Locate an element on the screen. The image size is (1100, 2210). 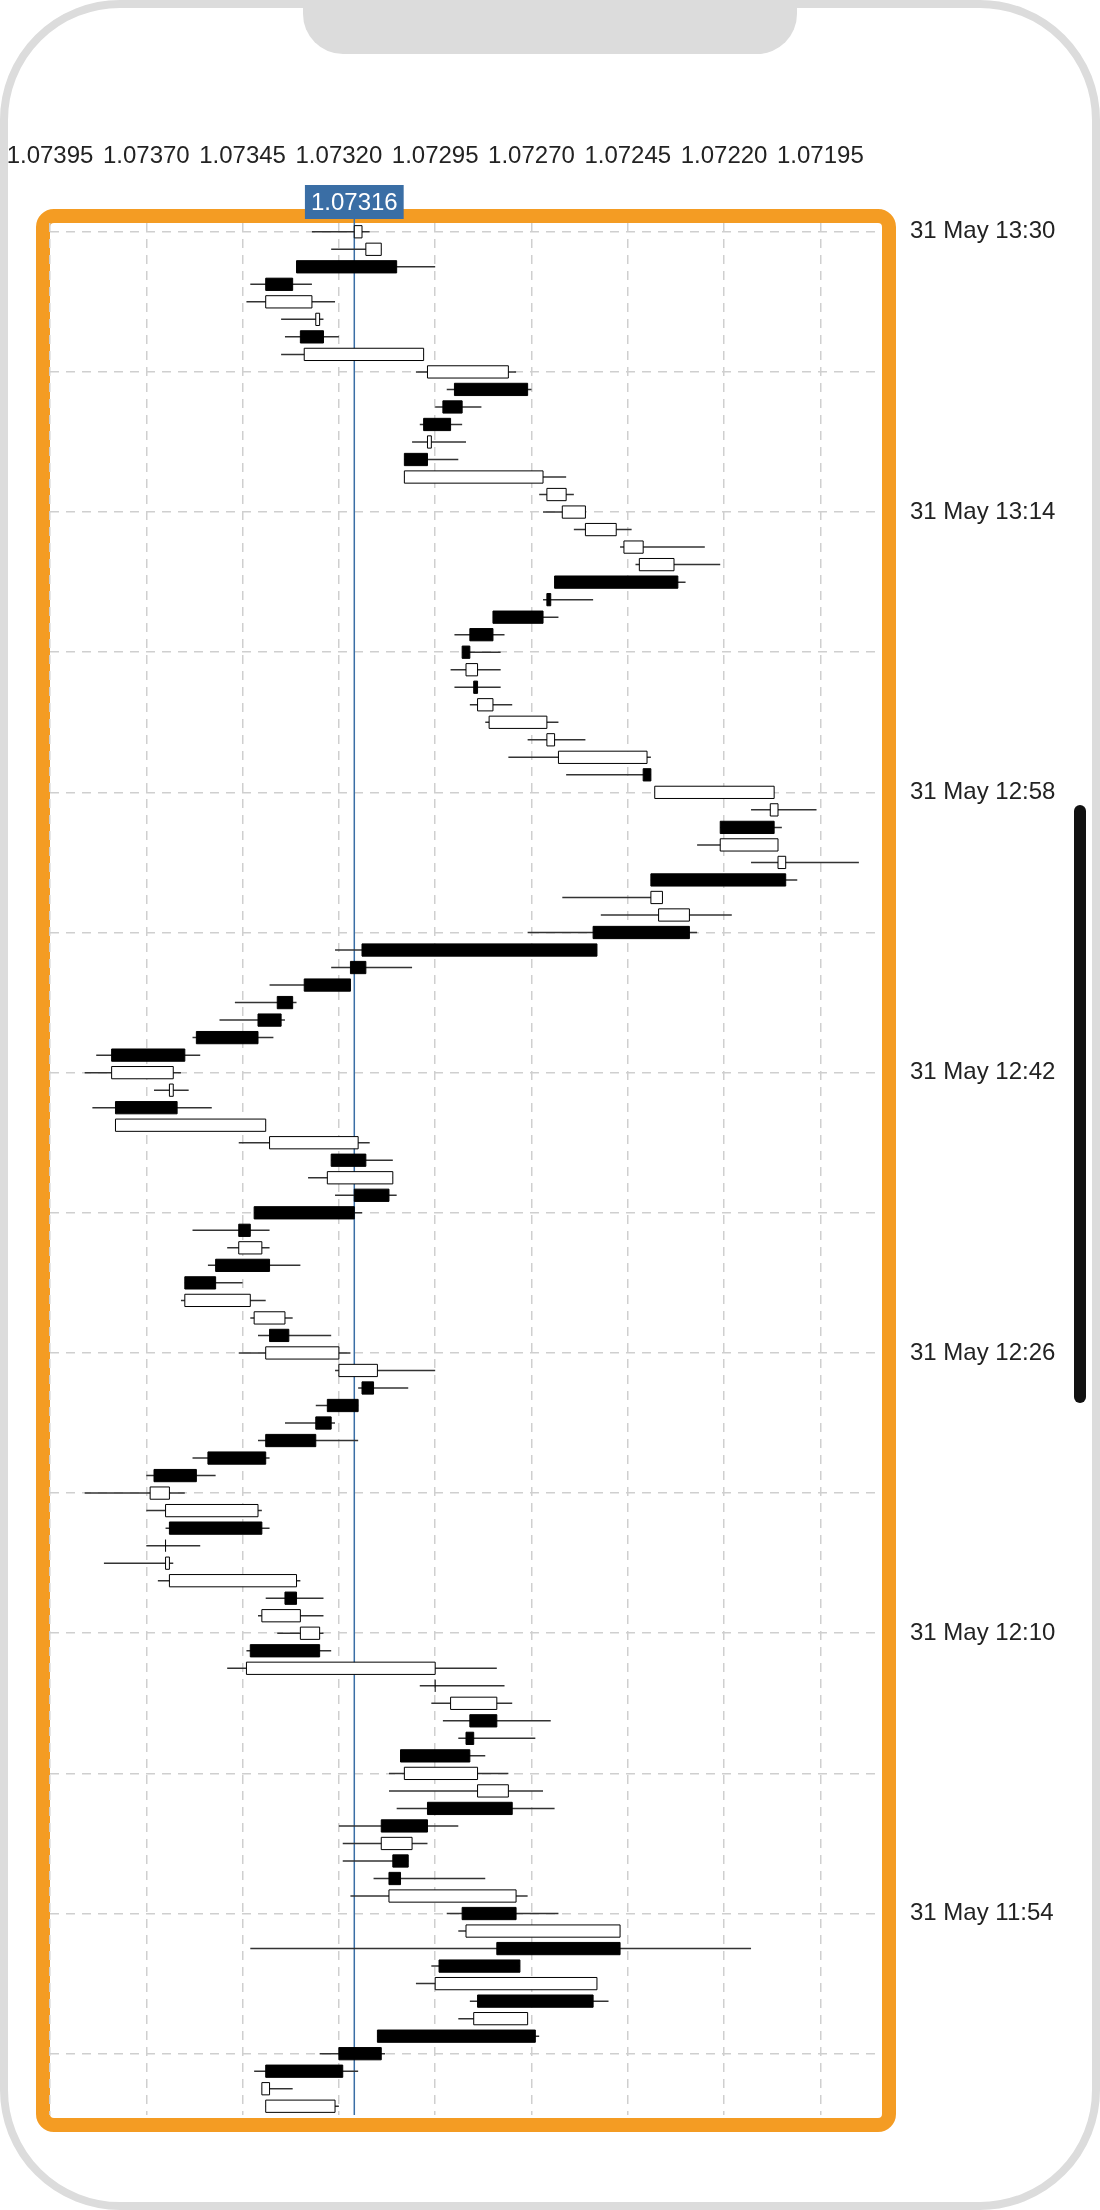
y-tick-label: 31 May 12:42 is located at coordinates (983, 1071).